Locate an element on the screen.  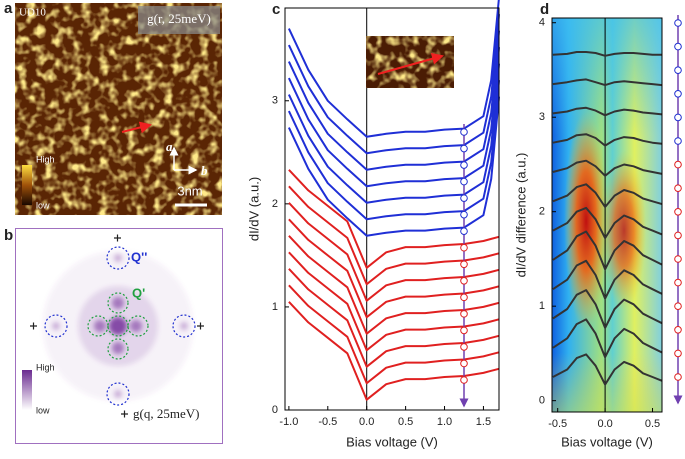
stm-texture is located at coordinates (118, 109).